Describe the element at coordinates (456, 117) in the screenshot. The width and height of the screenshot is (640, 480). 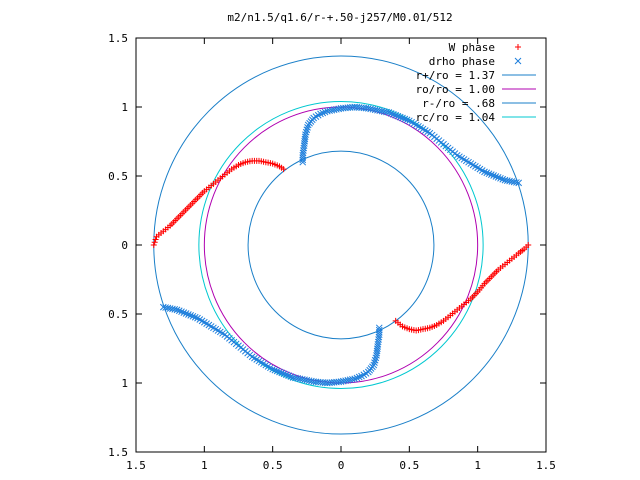
I see `legend-label: rc/ro = 1.04` at that location.